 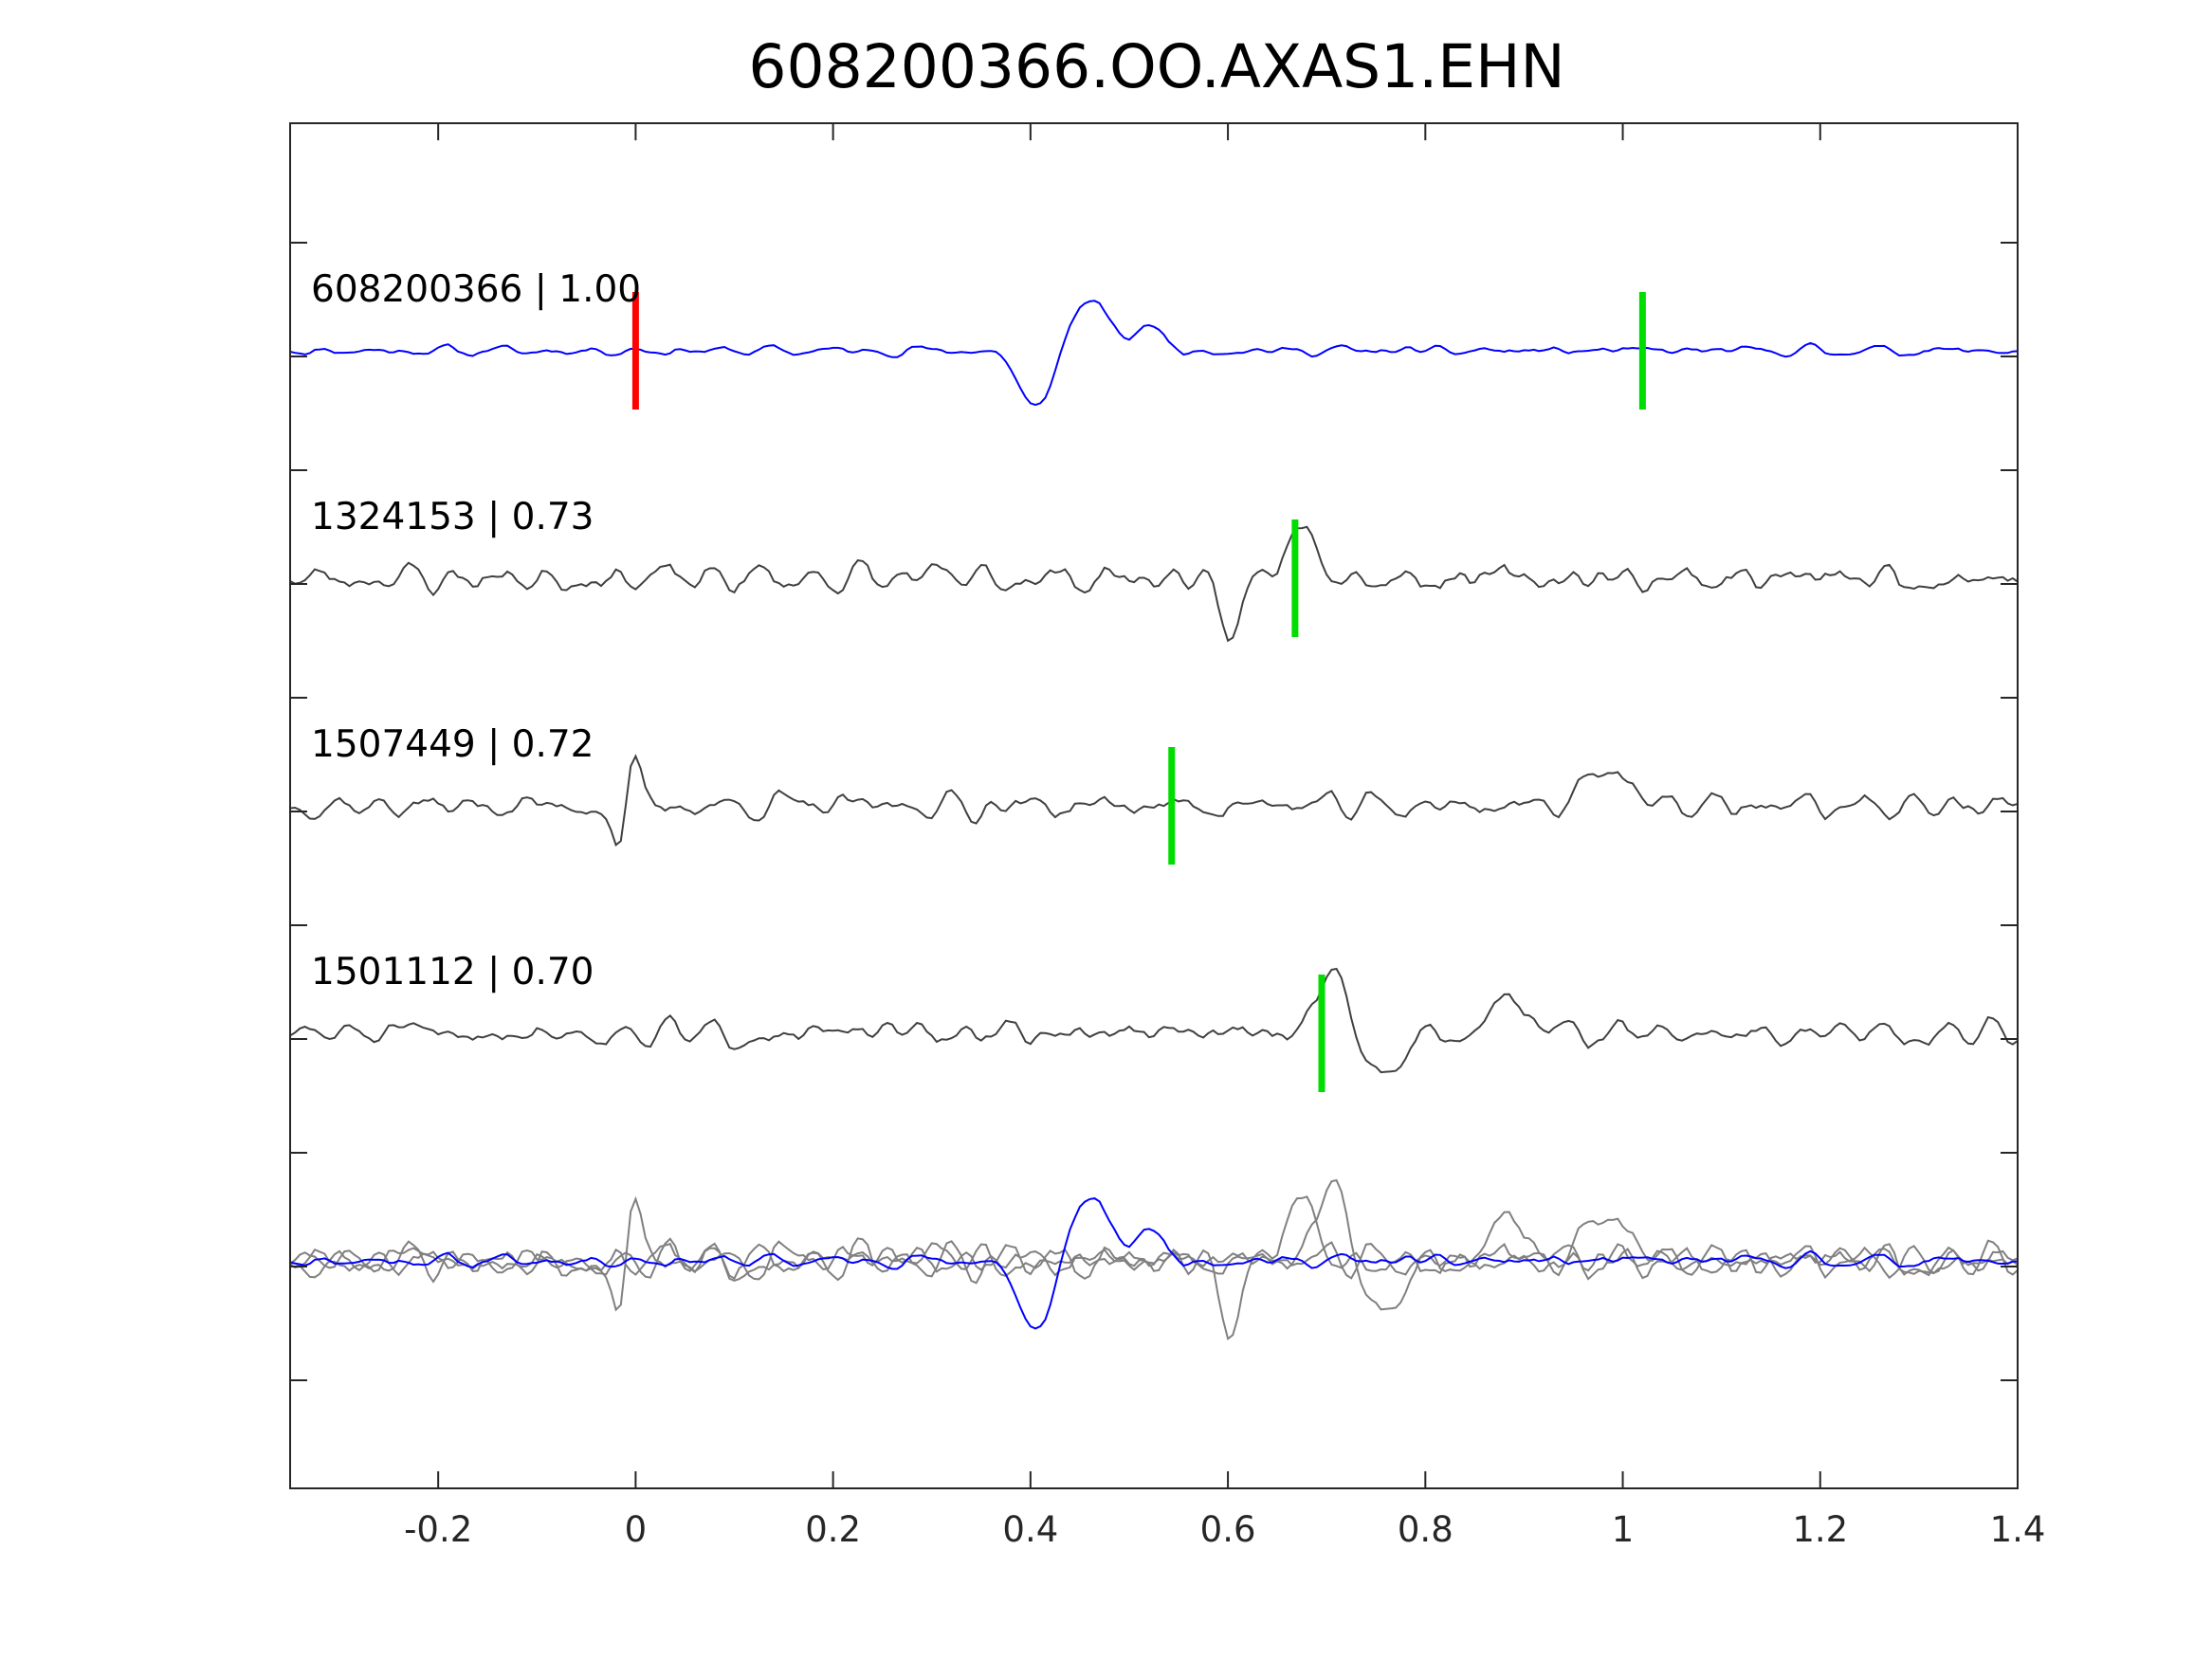 I want to click on x-tick-label-4: 0.6, so click(x=1228, y=1529).